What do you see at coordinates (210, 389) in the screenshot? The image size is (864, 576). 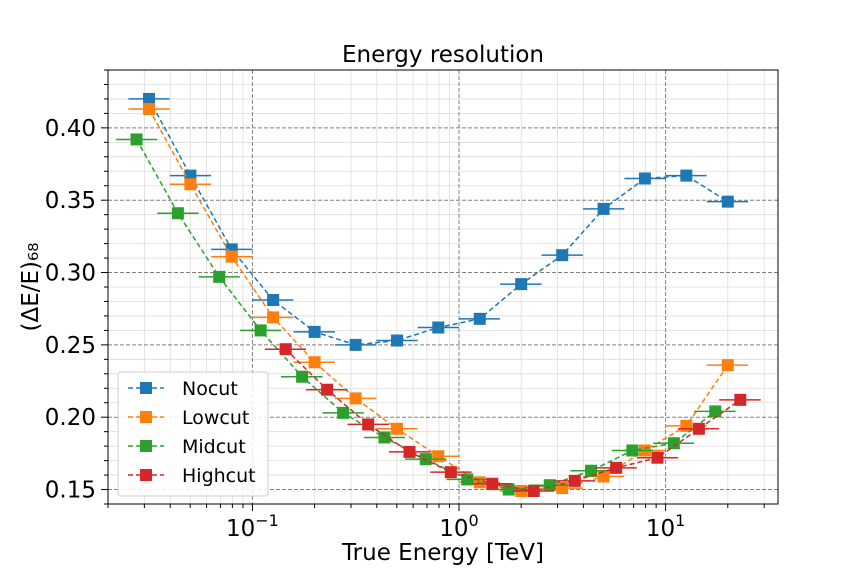 I see `legend-label: Nocut` at bounding box center [210, 389].